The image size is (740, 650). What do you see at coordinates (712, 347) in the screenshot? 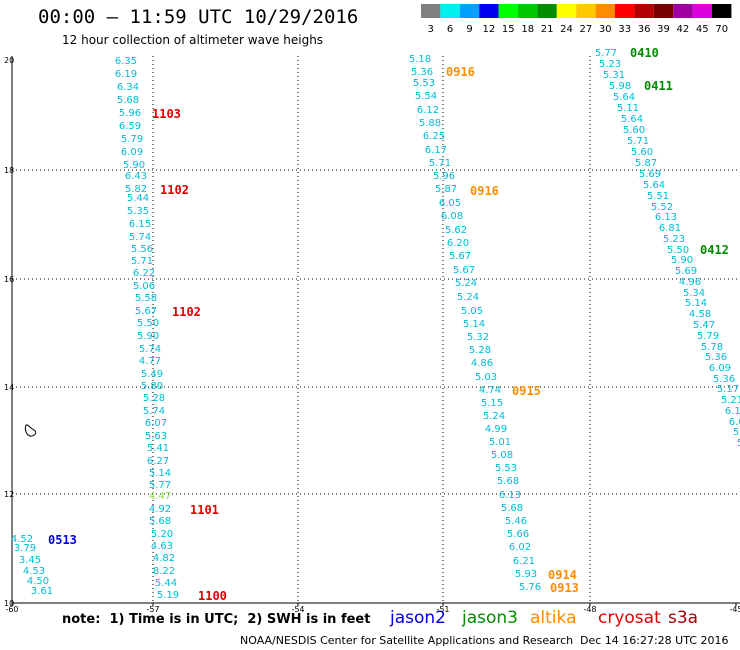
I see `wave-height-value: 5.78` at bounding box center [712, 347].